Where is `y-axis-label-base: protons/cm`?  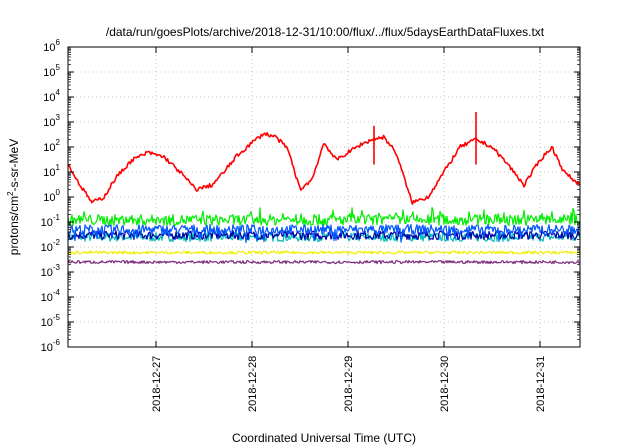 y-axis-label-base: protons/cm is located at coordinates (14, 225).